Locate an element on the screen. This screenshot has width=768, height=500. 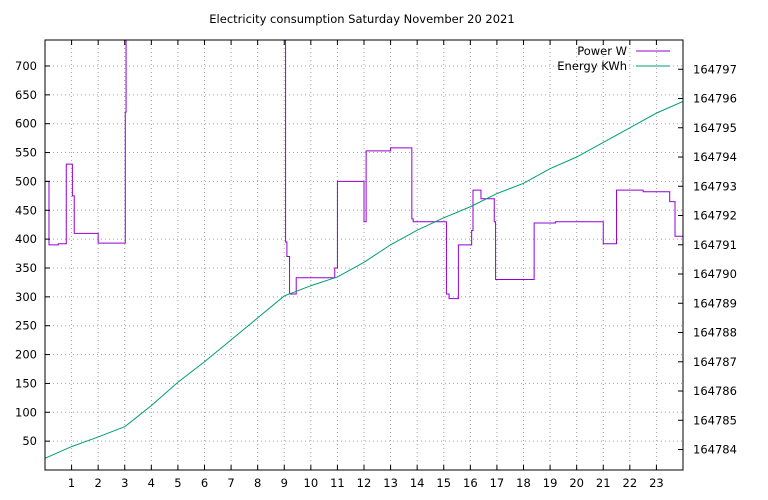
y2-tick-label: 164787 is located at coordinates (715, 362).